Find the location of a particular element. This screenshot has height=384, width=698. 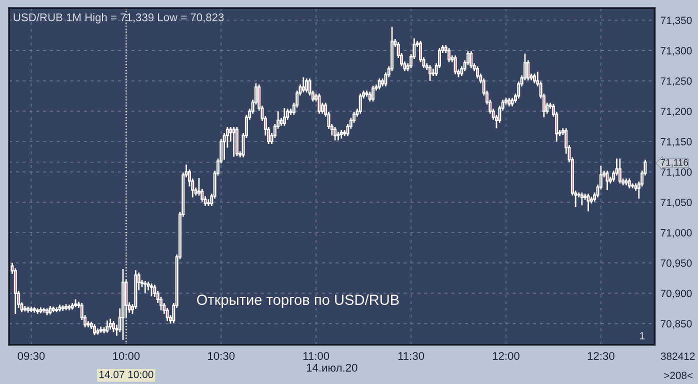

x-tick-label: 10:30 is located at coordinates (221, 356).